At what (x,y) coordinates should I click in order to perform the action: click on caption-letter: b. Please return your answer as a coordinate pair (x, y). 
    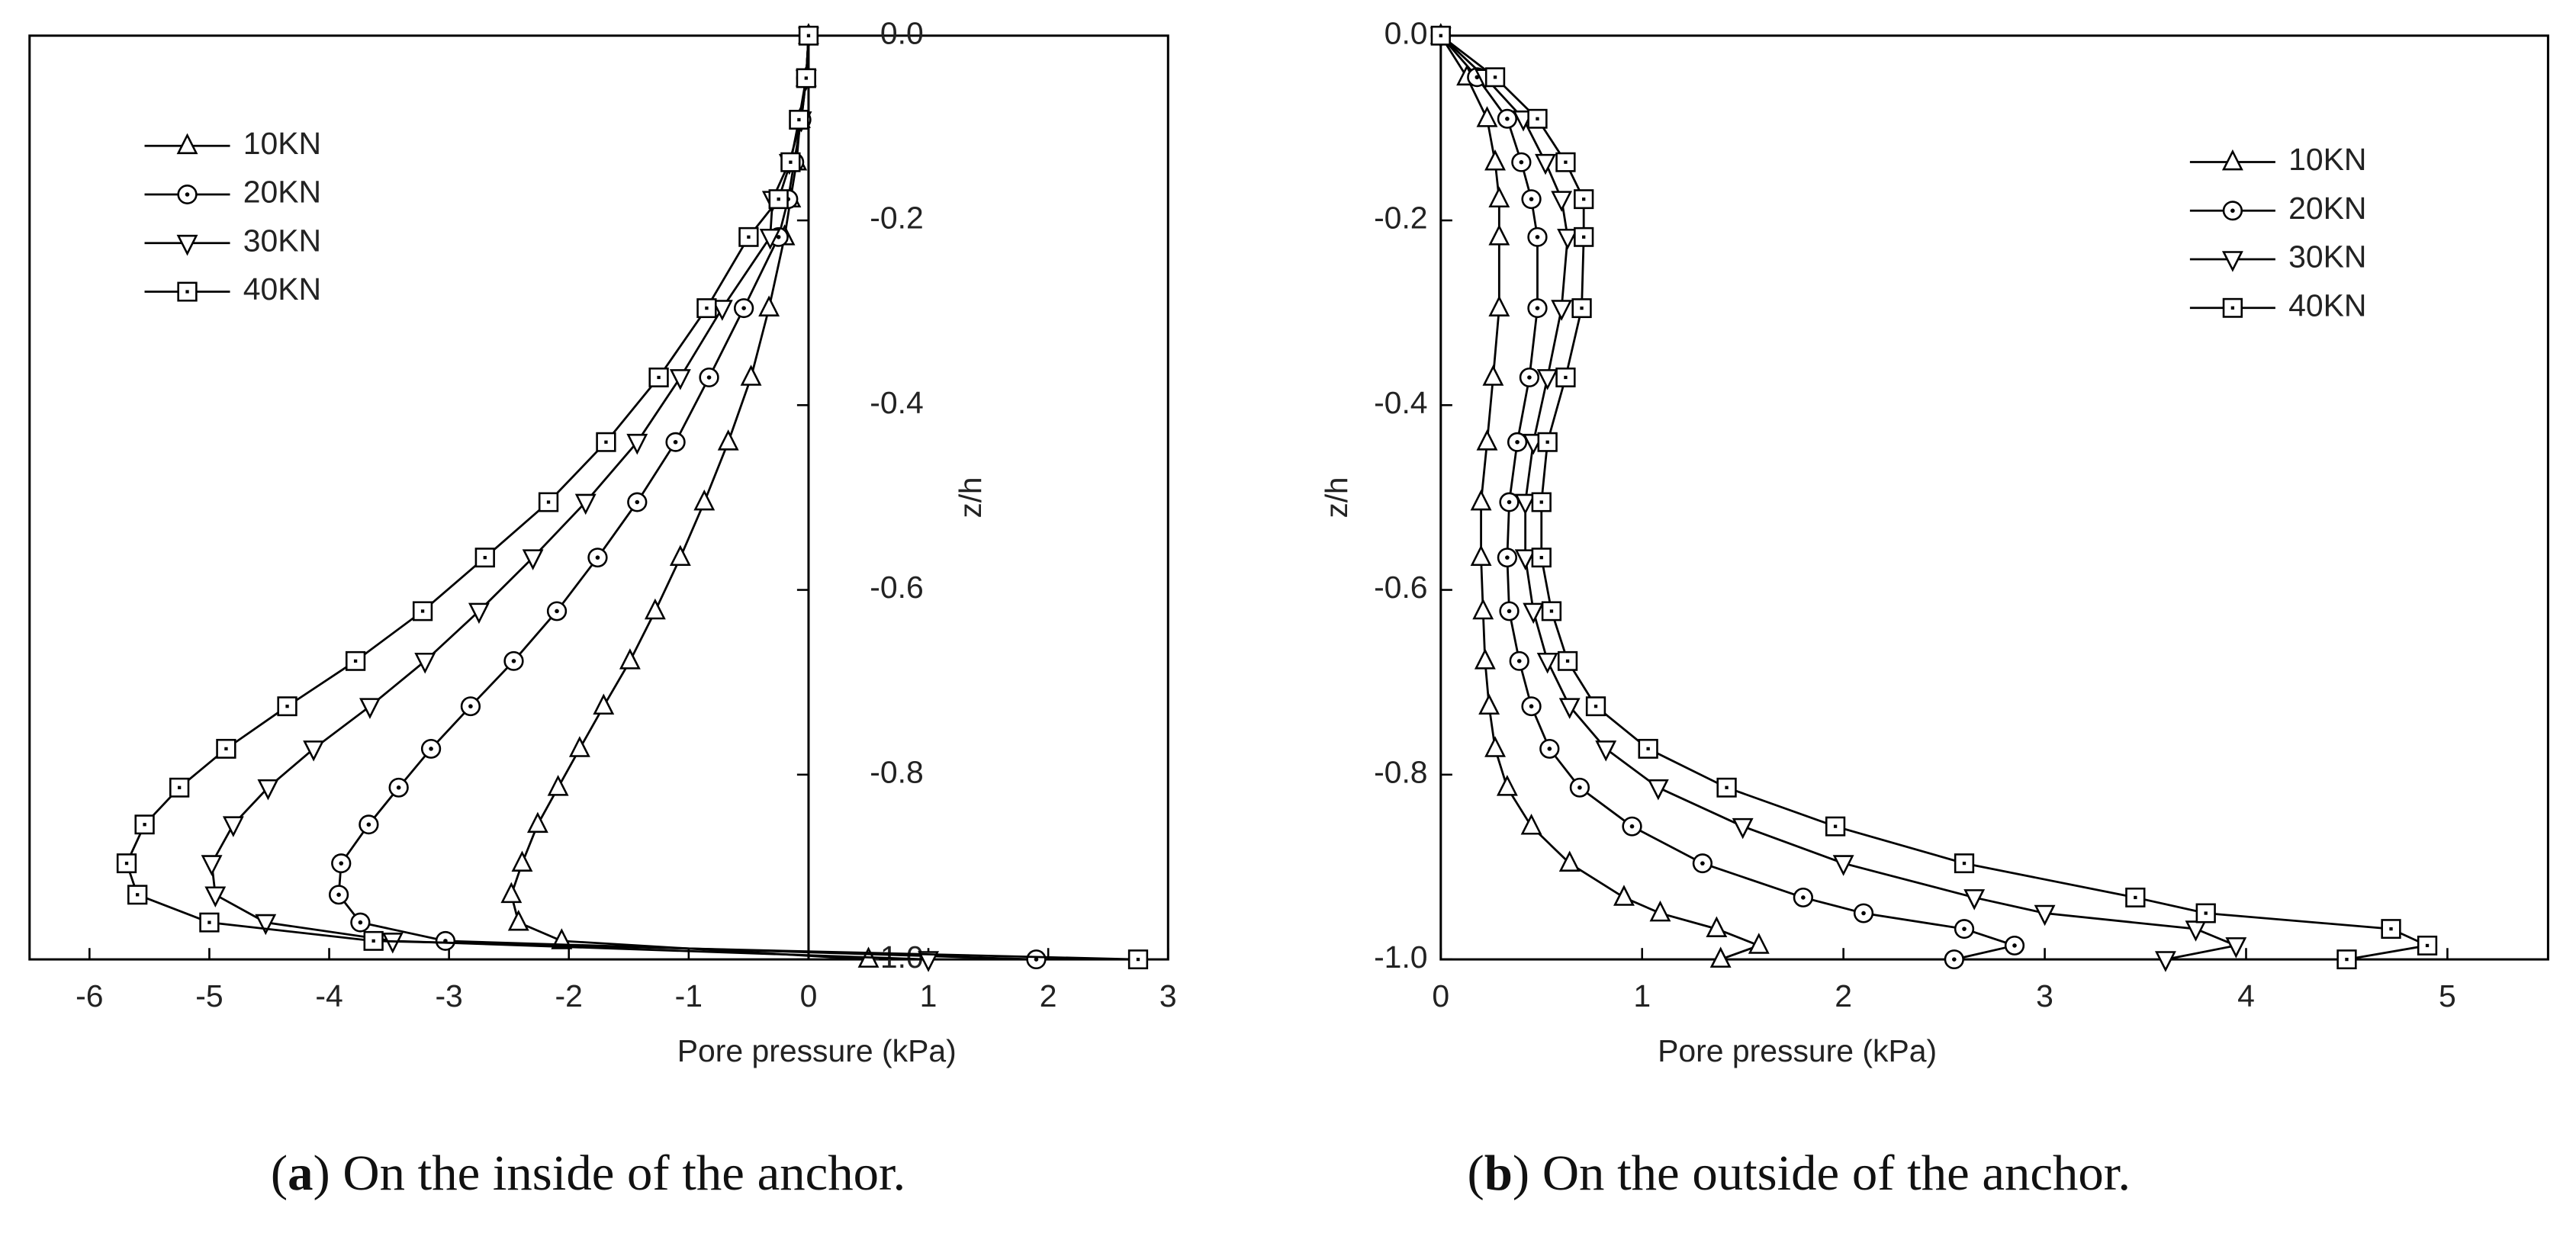
    Looking at the image, I should click on (1498, 1173).